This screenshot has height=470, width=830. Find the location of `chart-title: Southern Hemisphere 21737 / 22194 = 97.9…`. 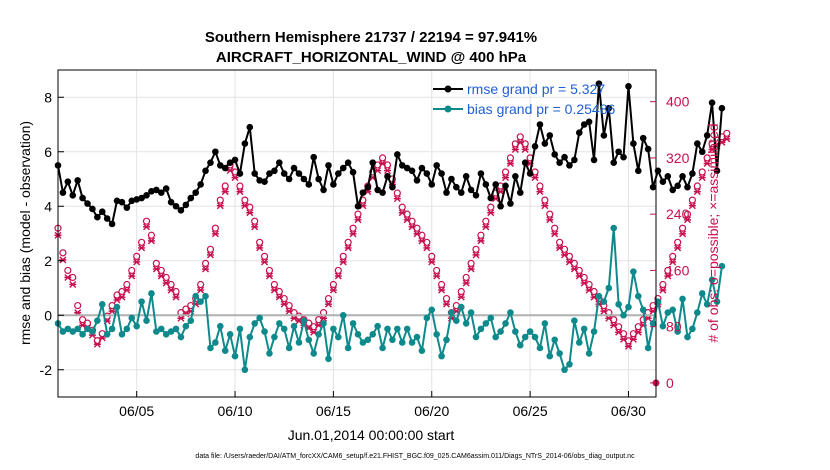

chart-title: Southern Hemisphere 21737 / 22194 = 97.9… is located at coordinates (371, 37).